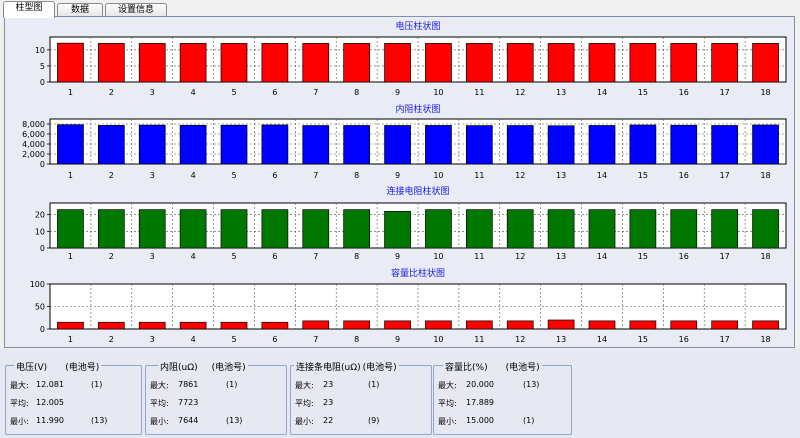  Describe the element at coordinates (328, 420) in the screenshot. I see `stats-value: 22` at that location.